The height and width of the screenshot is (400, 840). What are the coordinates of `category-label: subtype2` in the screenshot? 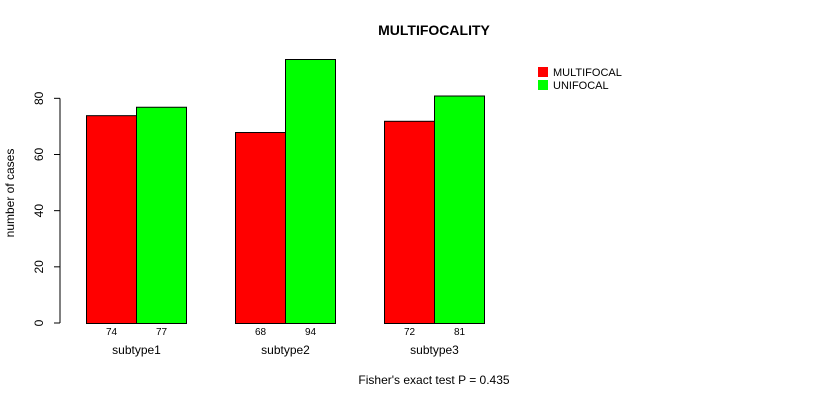 It's located at (285, 350).